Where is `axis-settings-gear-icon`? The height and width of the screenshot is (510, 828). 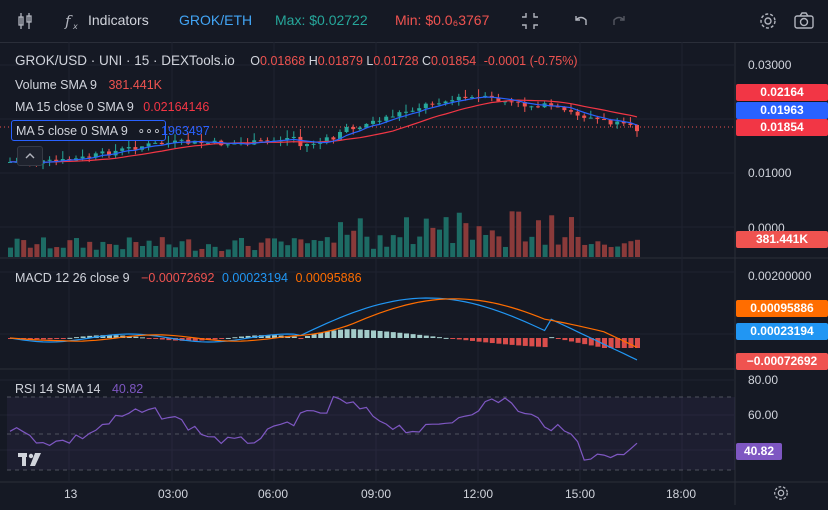 axis-settings-gear-icon is located at coordinates (781, 495).